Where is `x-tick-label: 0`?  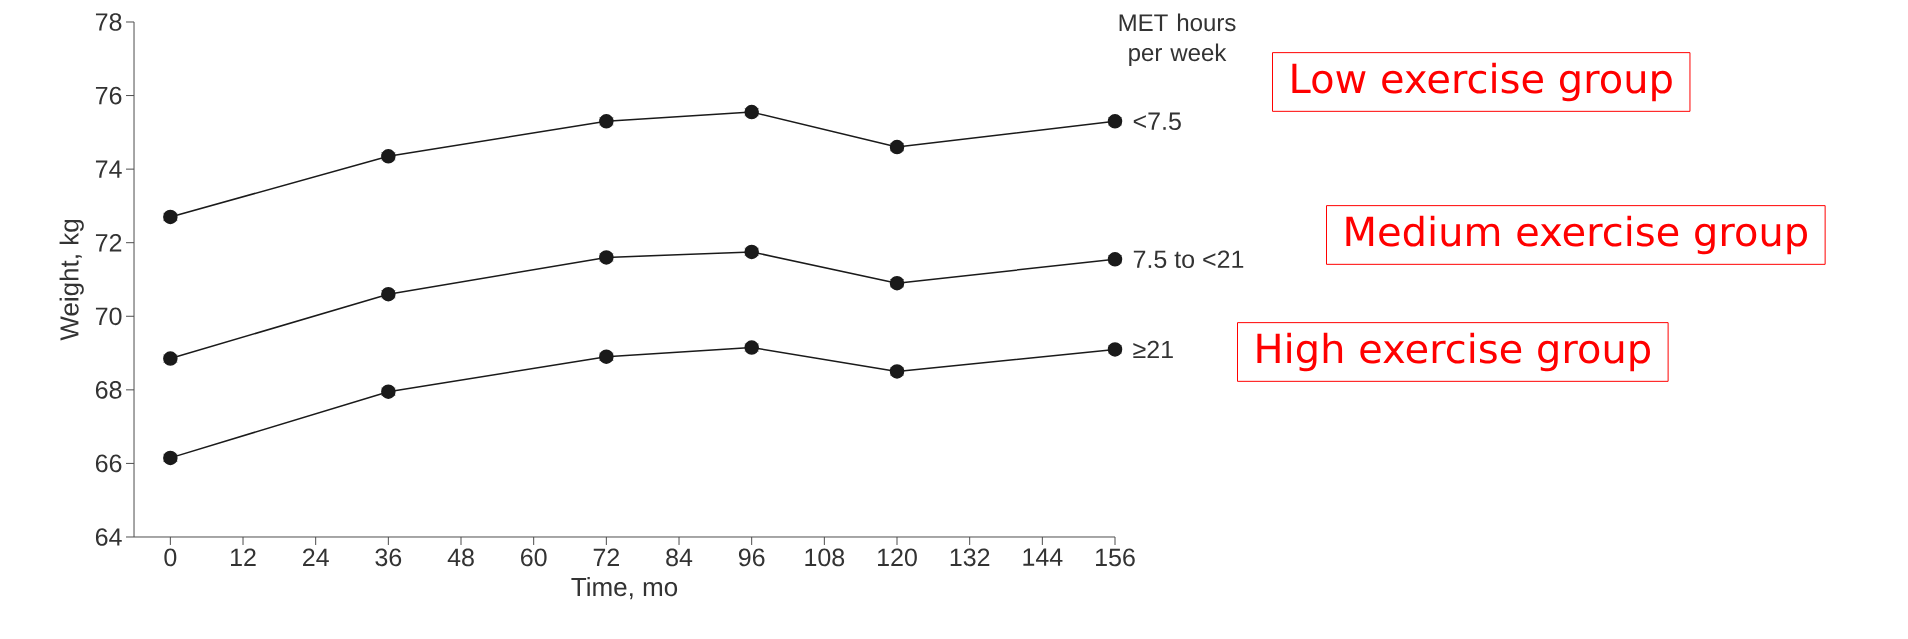
x-tick-label: 0 is located at coordinates (170, 557).